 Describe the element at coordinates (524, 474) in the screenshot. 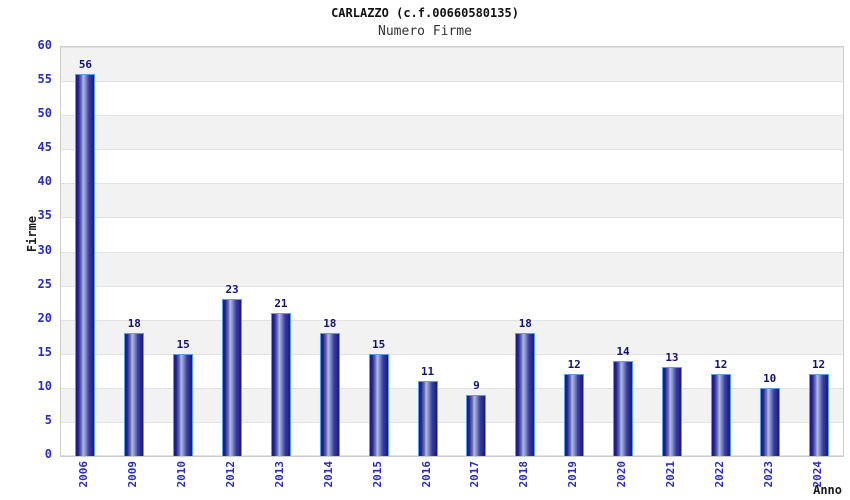

I see `x-tick-label: 2018` at that location.